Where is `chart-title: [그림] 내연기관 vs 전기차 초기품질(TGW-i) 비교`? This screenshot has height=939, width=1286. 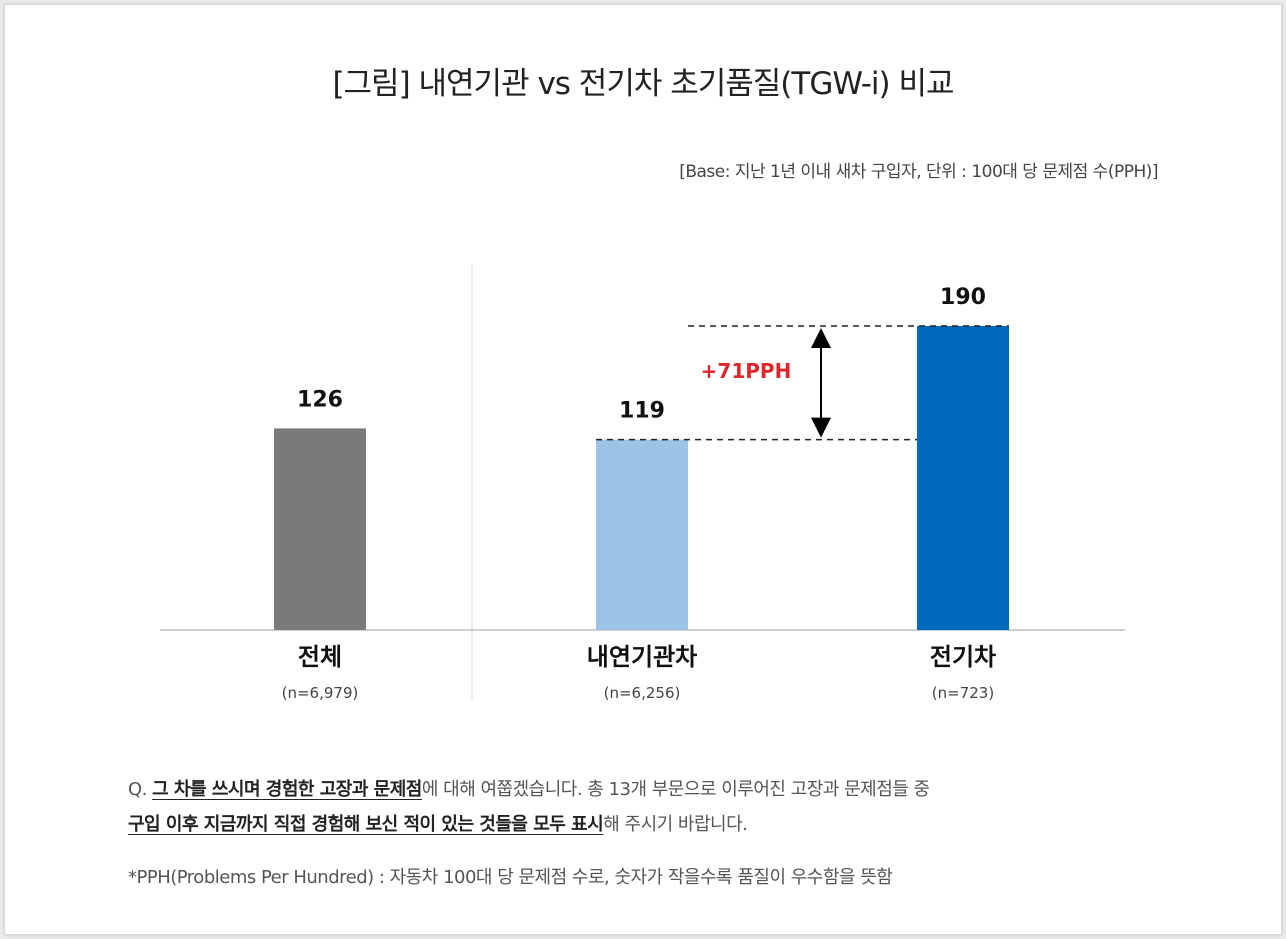 chart-title: [그림] 내연기관 vs 전기차 초기품질(TGW-i) 비교 is located at coordinates (643, 84).